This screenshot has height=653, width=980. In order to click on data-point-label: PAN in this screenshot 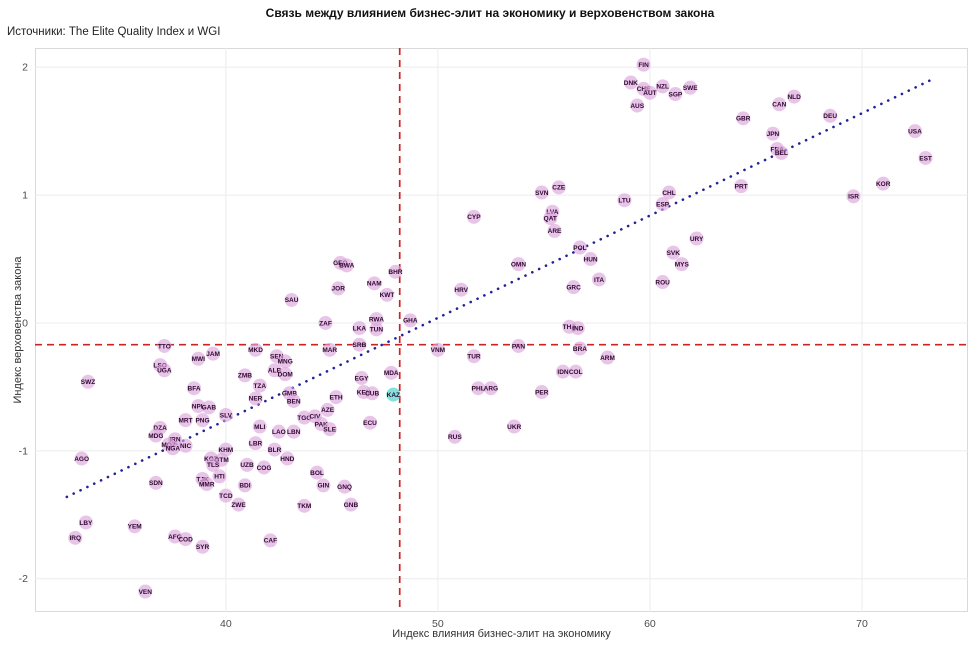, I will do `click(519, 346)`.